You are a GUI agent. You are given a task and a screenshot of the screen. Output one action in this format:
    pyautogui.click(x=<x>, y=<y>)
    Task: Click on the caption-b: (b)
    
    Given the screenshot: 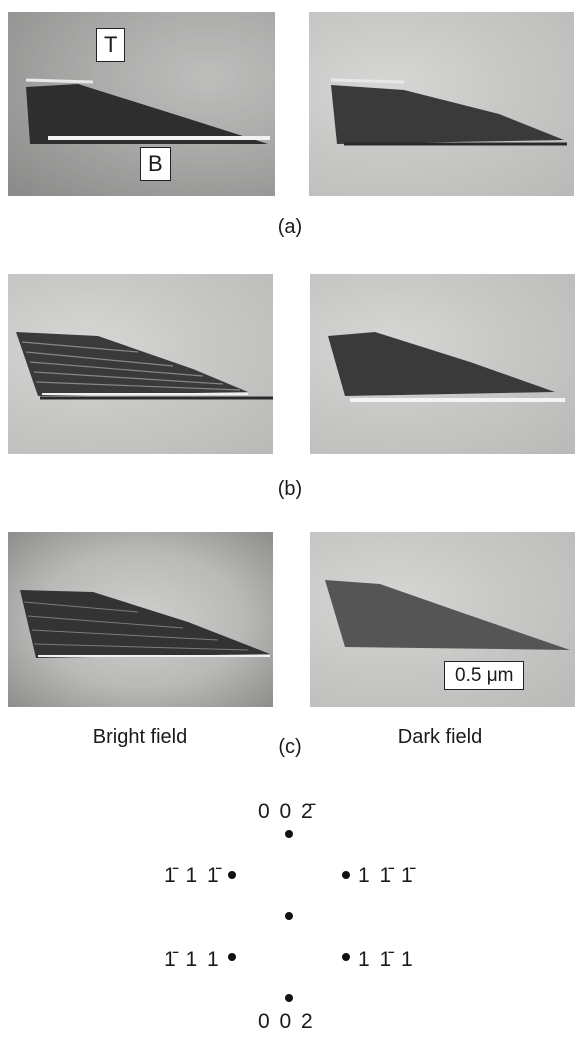 What is the action you would take?
    pyautogui.click(x=290, y=489)
    